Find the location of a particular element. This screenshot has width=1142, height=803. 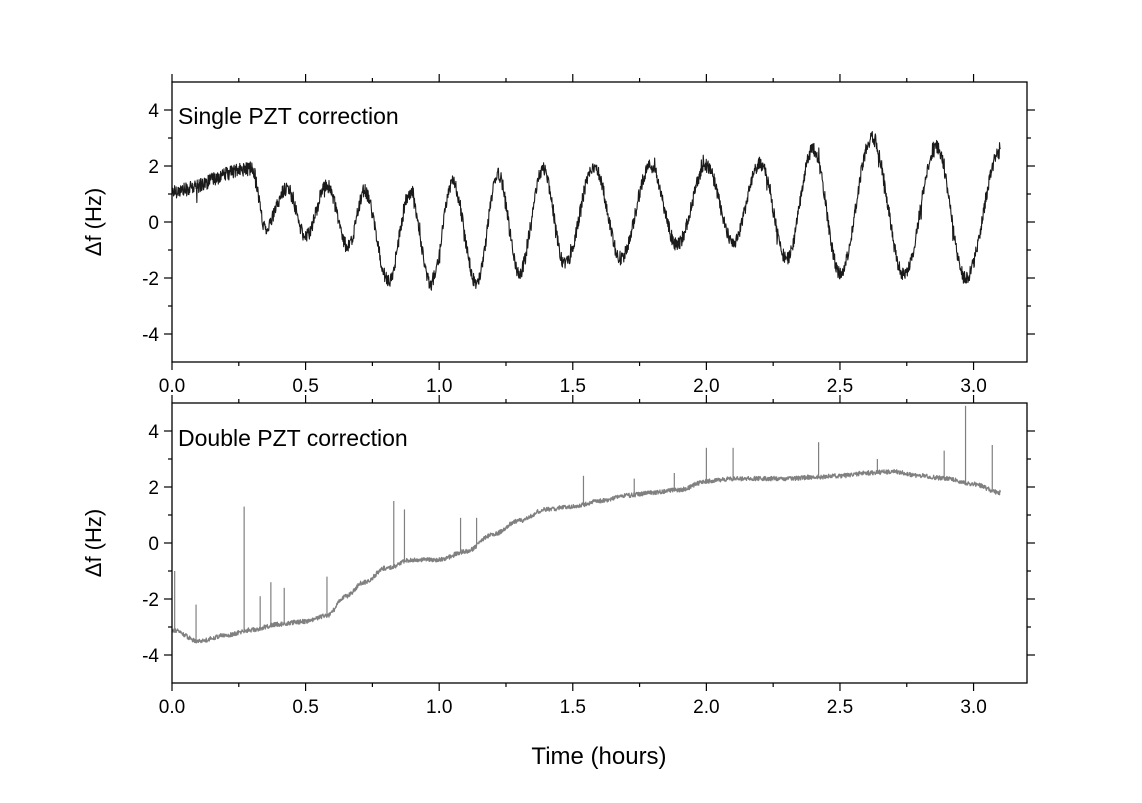

series-line is located at coordinates (586, 211).